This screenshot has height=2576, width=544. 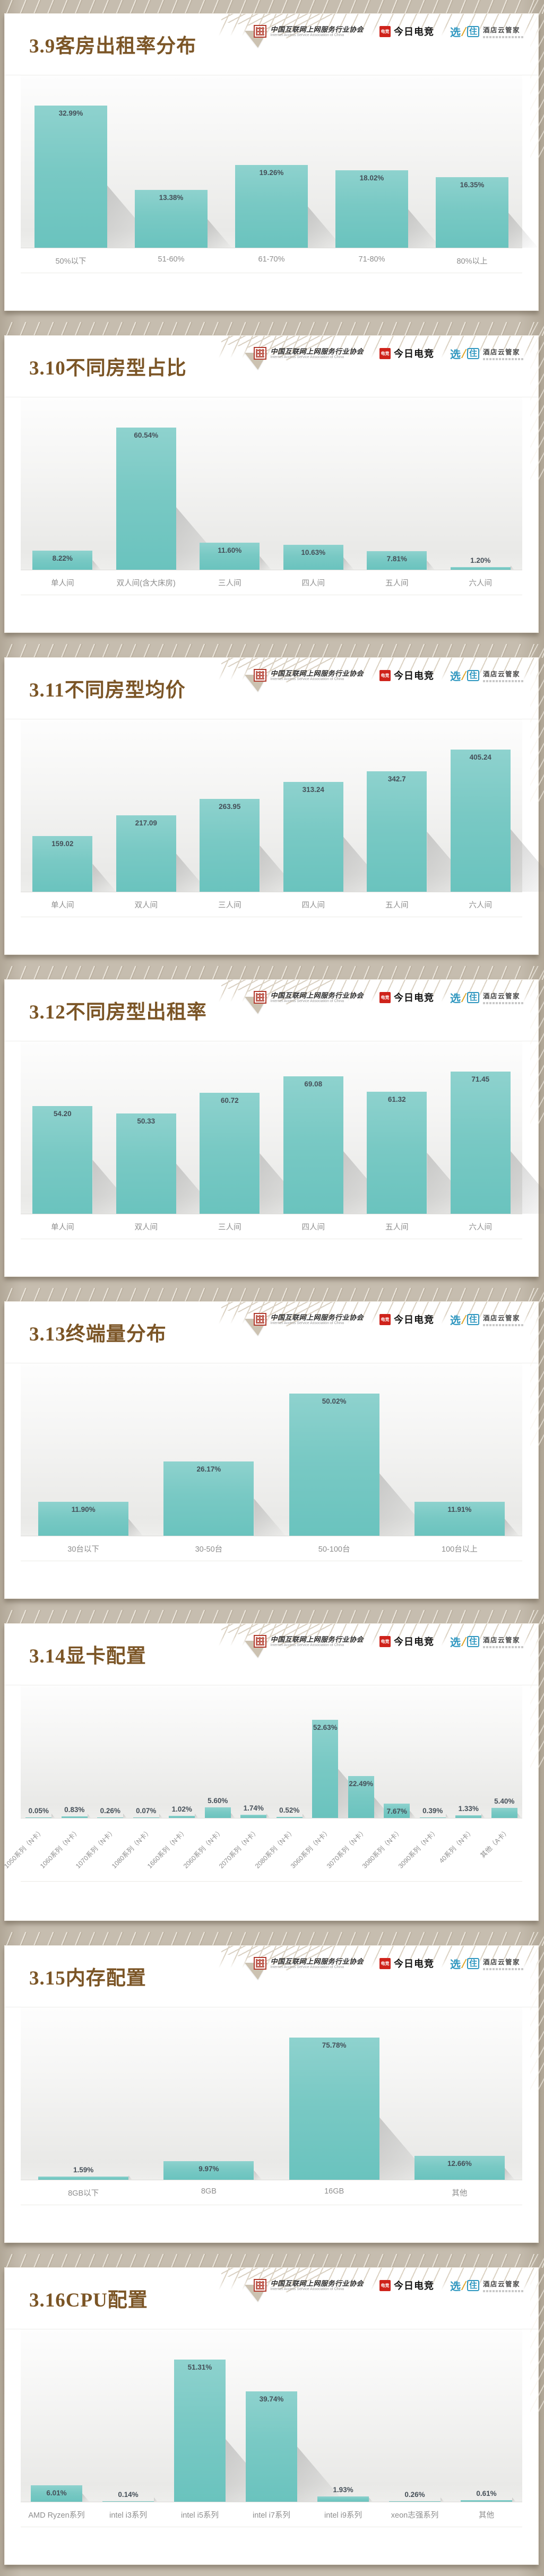 I want to click on x-axis-label: intel i9系列, so click(x=343, y=2515).